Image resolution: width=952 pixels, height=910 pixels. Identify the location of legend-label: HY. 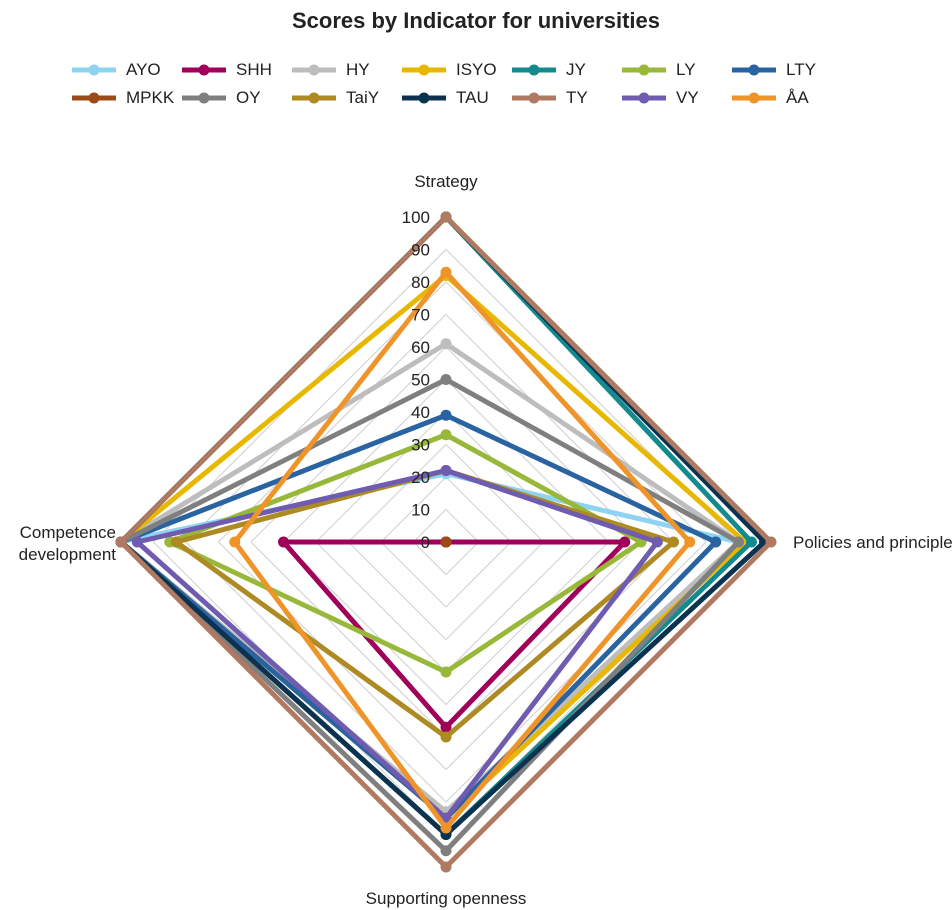
(358, 69).